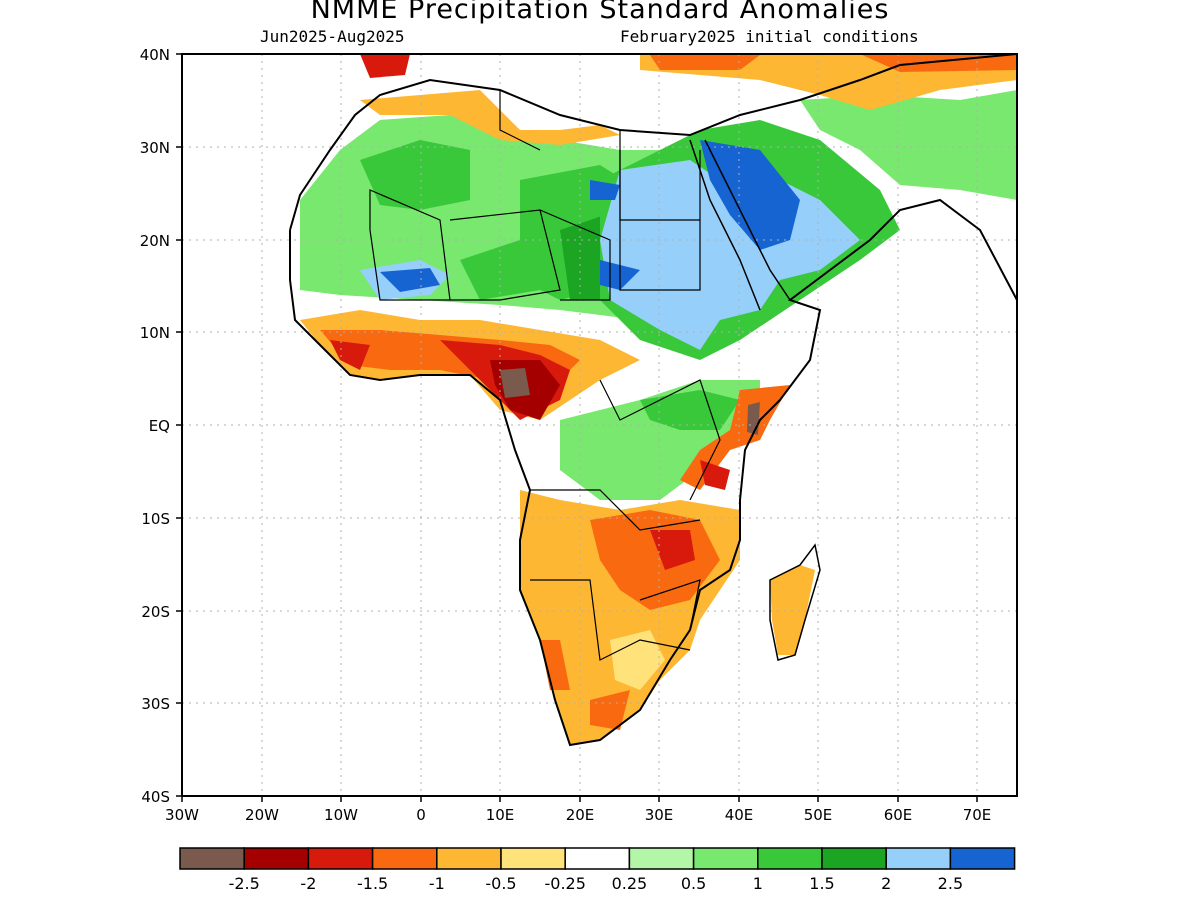  What do you see at coordinates (410, 280) in the screenshot?
I see `mali-deep-blue` at bounding box center [410, 280].